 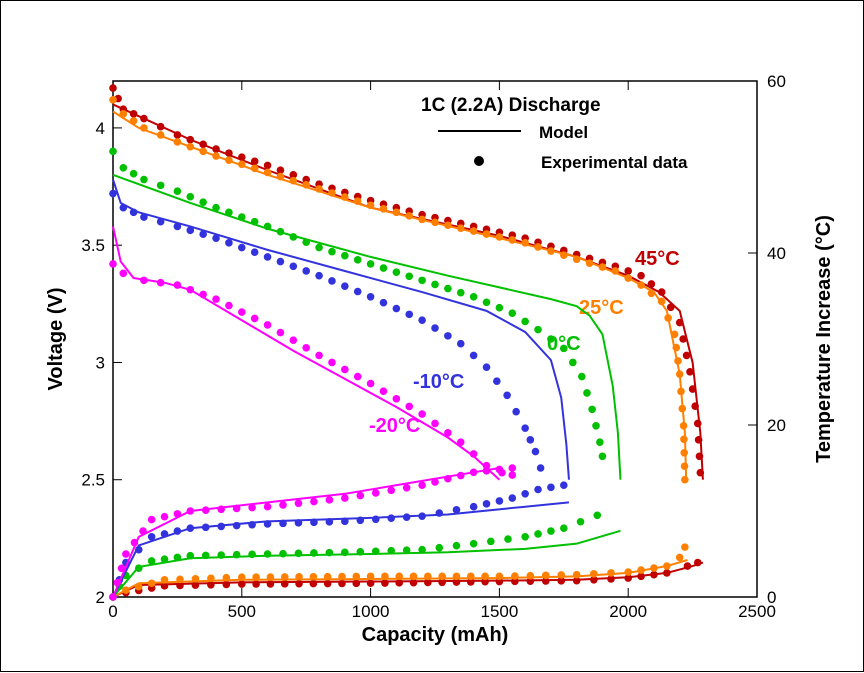 I want to click on y-axis-title: Voltage (V), so click(x=56, y=339).